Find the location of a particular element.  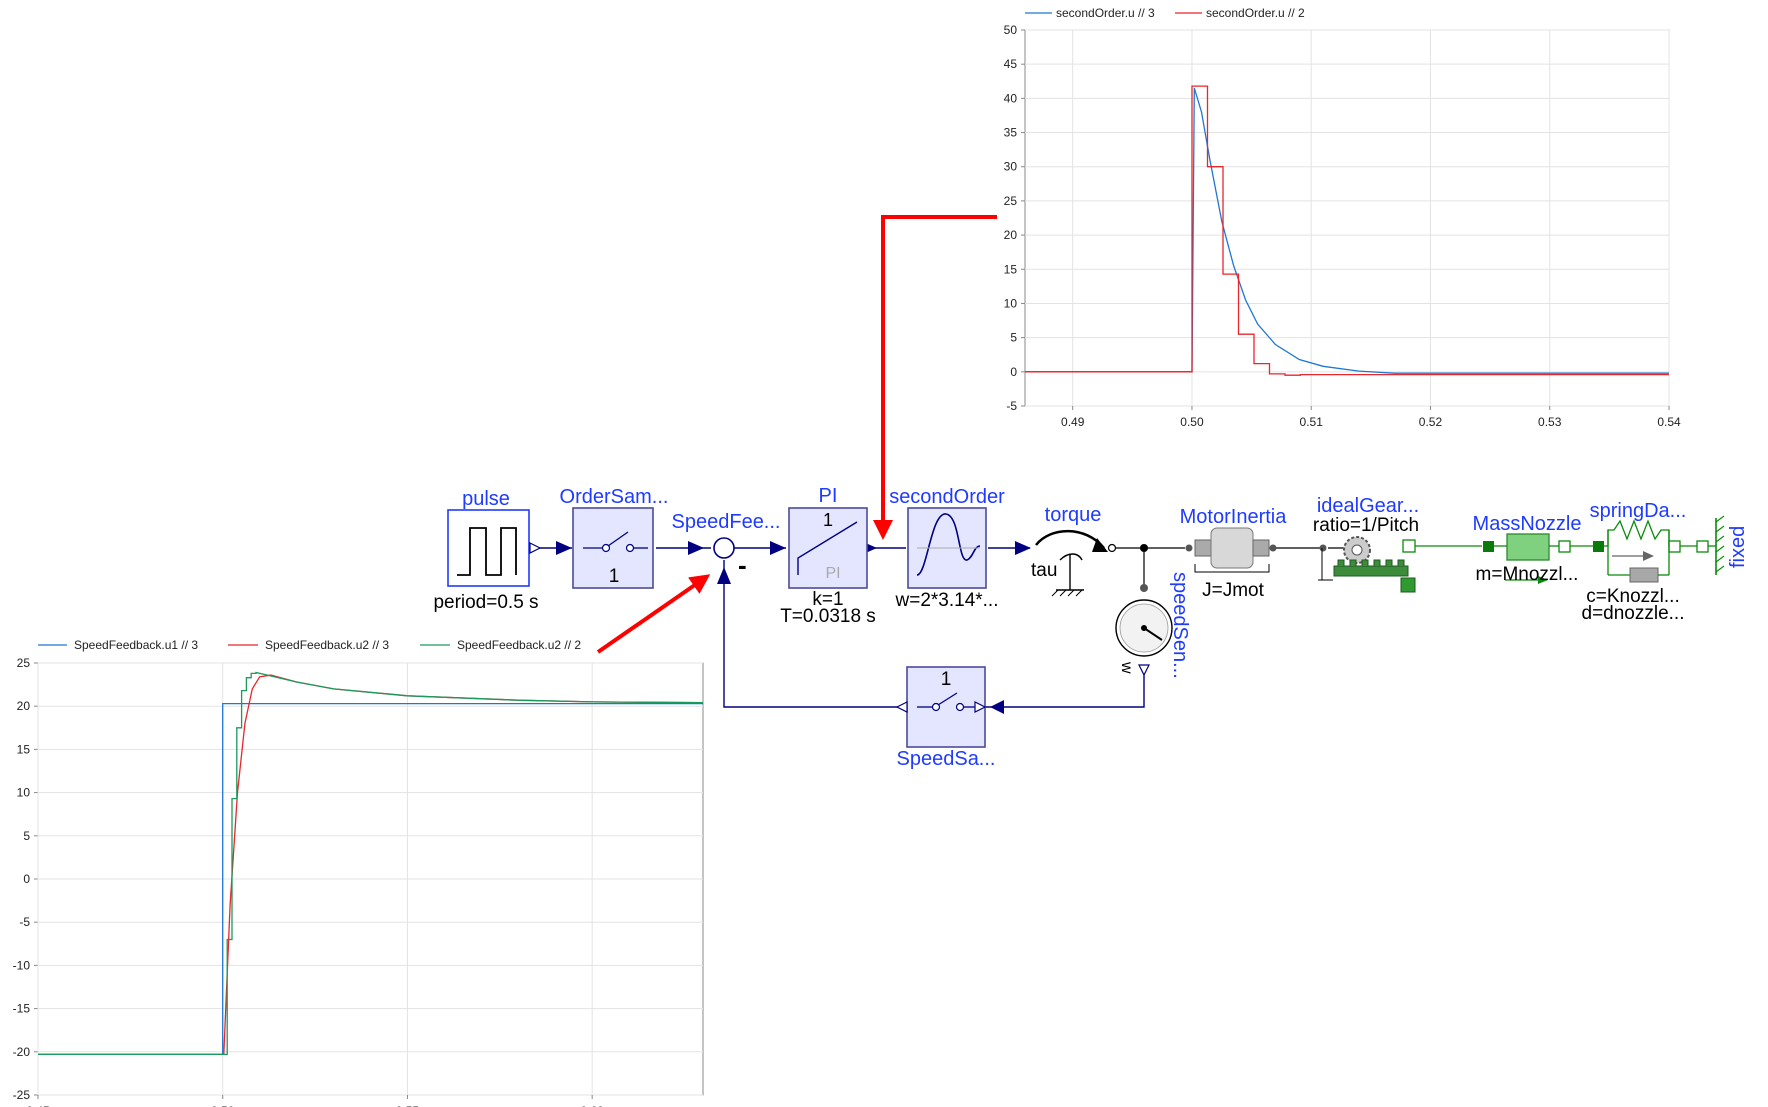

annotation-arrow-second-order is located at coordinates (935, 377).